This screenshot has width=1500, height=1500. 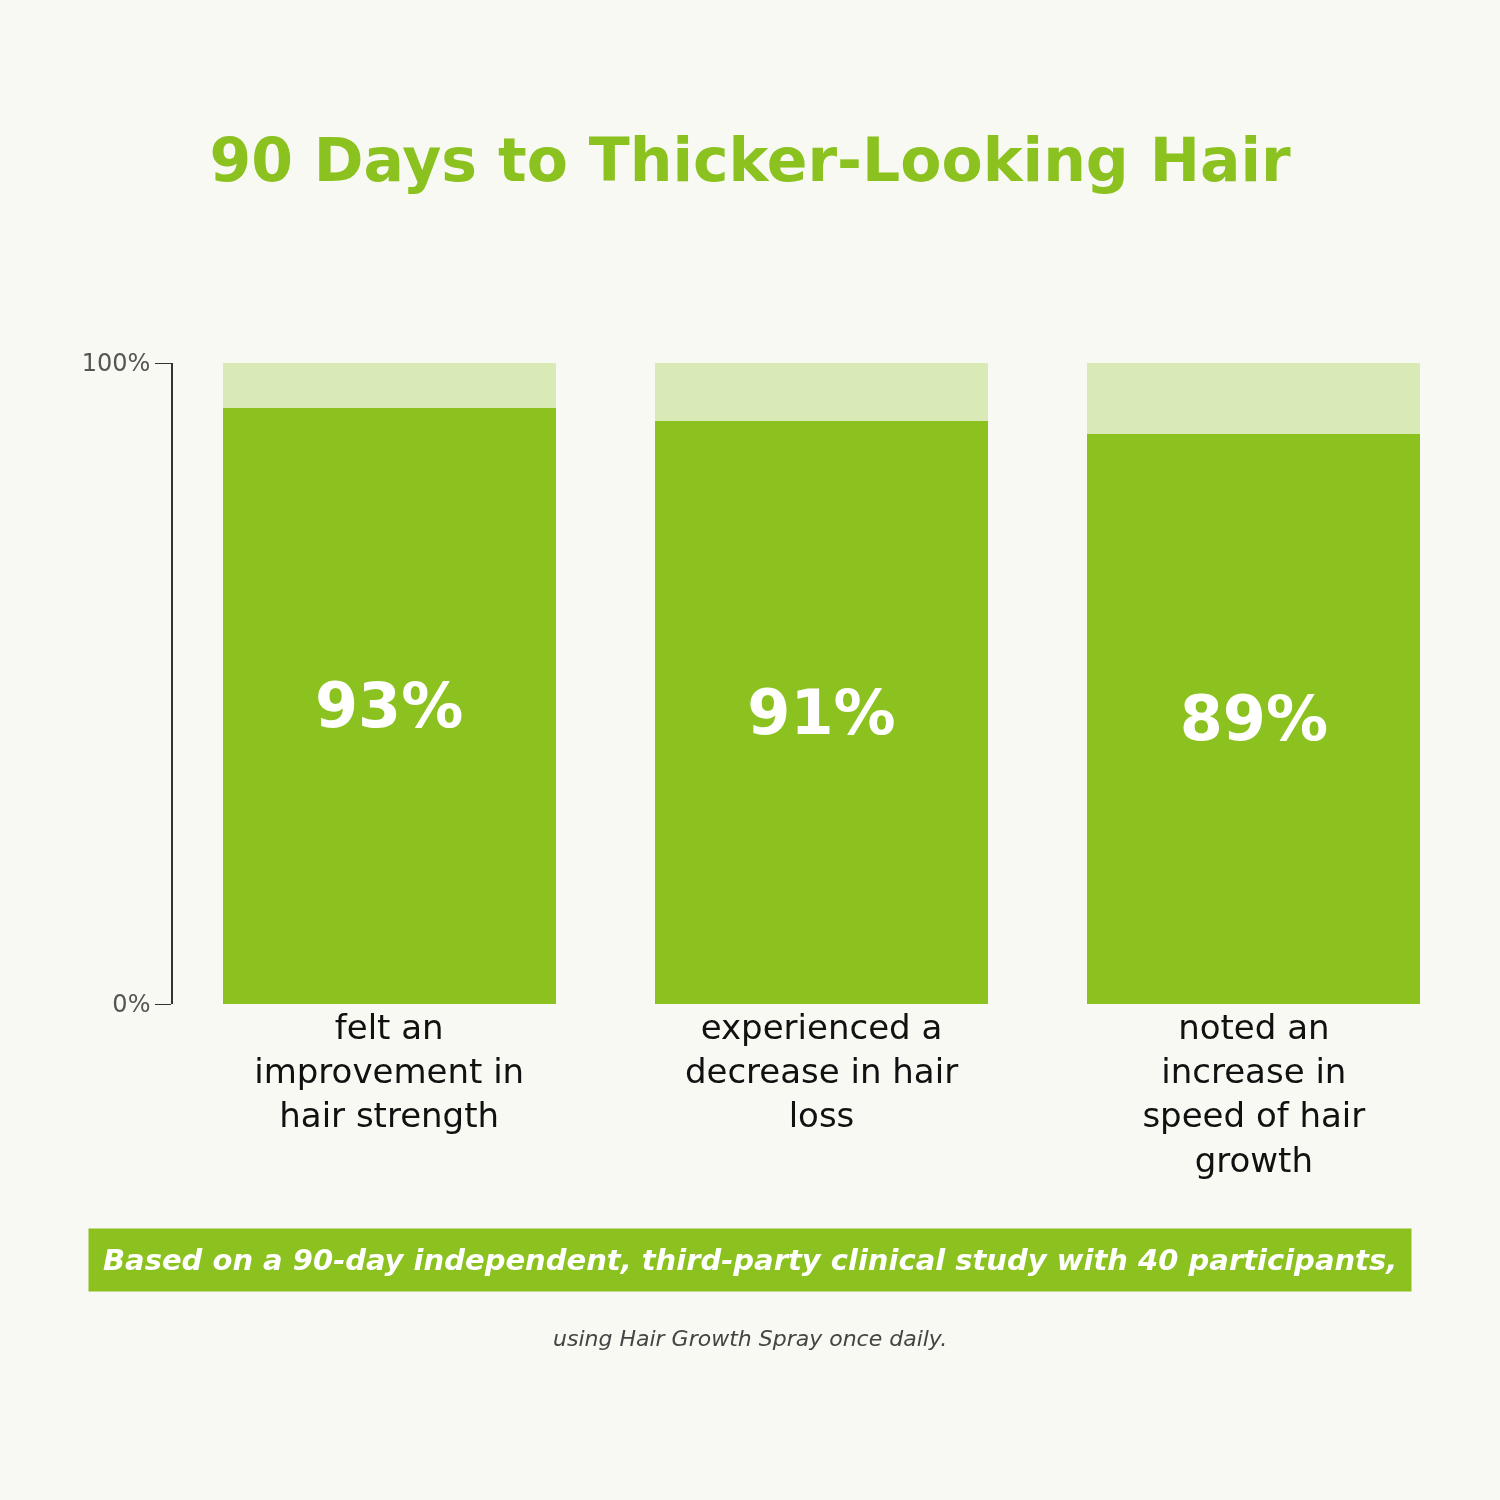 I want to click on text: using Hair Growth Spray once daily., so click(x=750, y=1338).